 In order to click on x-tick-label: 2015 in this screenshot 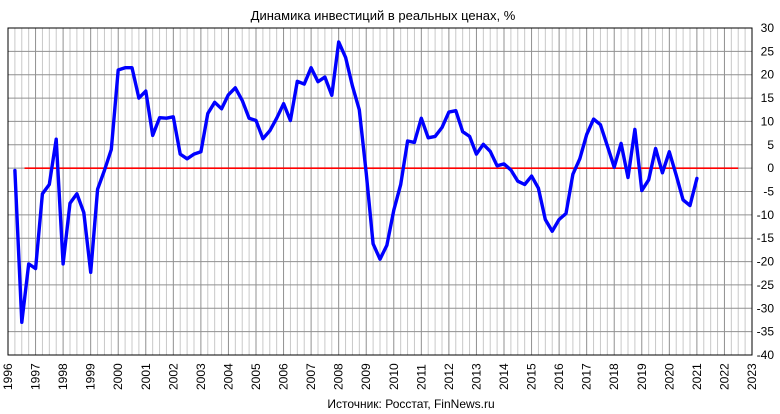, I will do `click(532, 376)`.